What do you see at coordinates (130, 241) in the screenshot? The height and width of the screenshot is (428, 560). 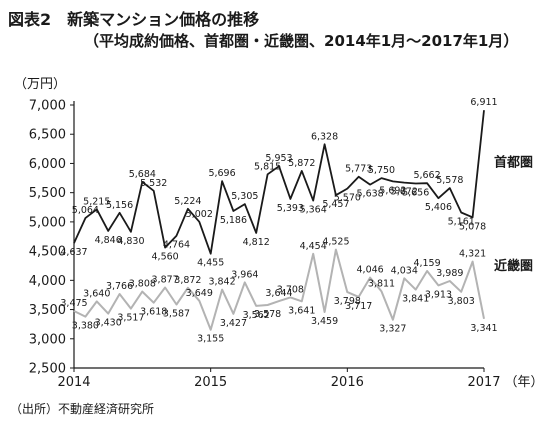 I see `data-label: 4,830` at bounding box center [130, 241].